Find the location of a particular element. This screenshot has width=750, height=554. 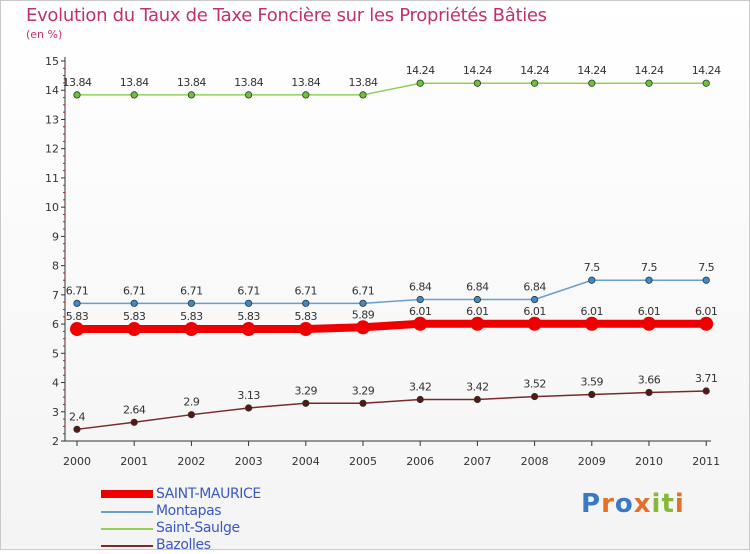

x-tick-label: 2006 is located at coordinates (420, 461).